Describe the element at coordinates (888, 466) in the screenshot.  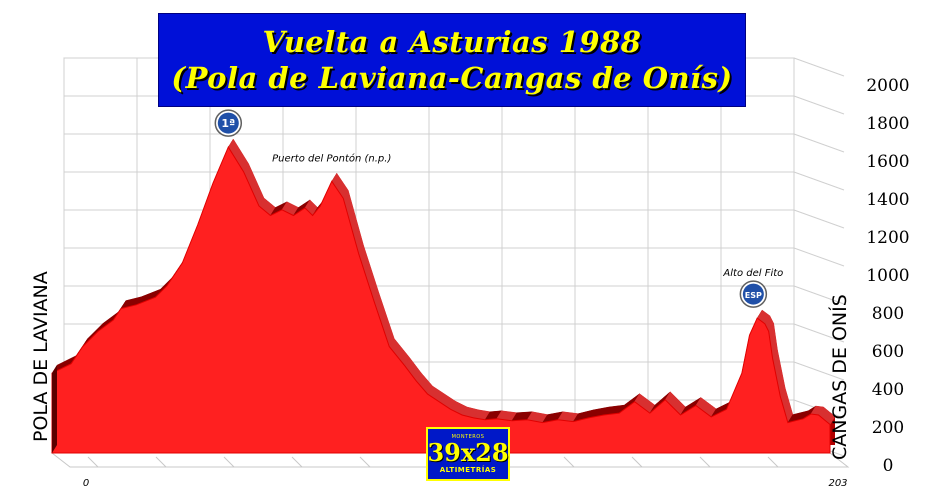
I see `y-tick-label: 0` at that location.